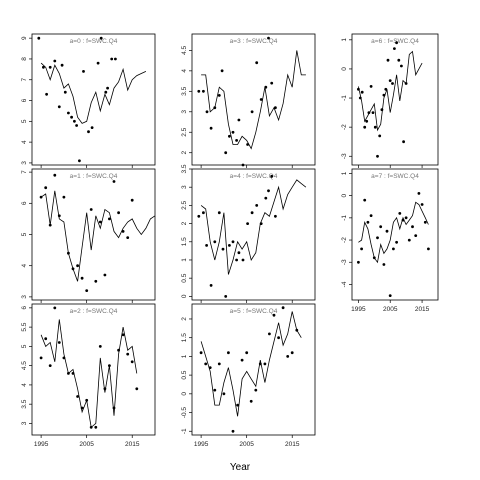 This screenshot has width=480, height=480. I want to click on y-tick-label: -2, so click(344, 240).